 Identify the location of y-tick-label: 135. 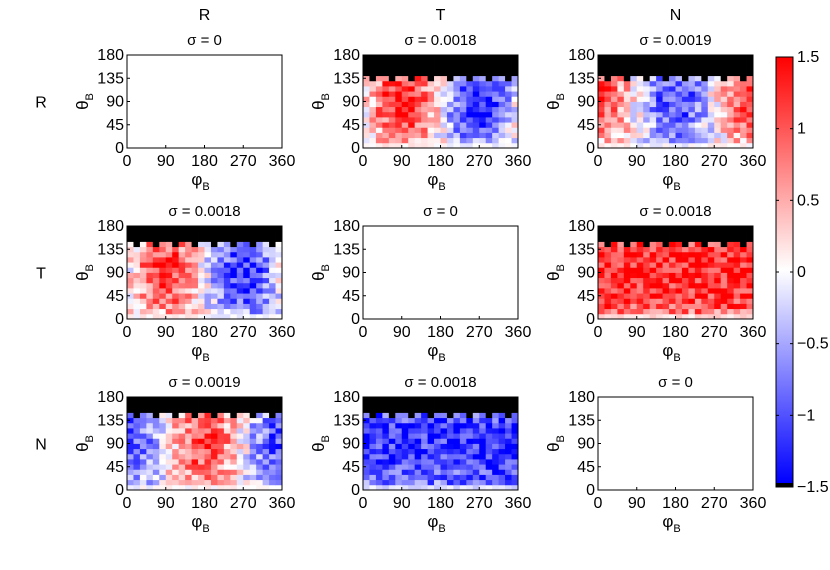
(346, 249).